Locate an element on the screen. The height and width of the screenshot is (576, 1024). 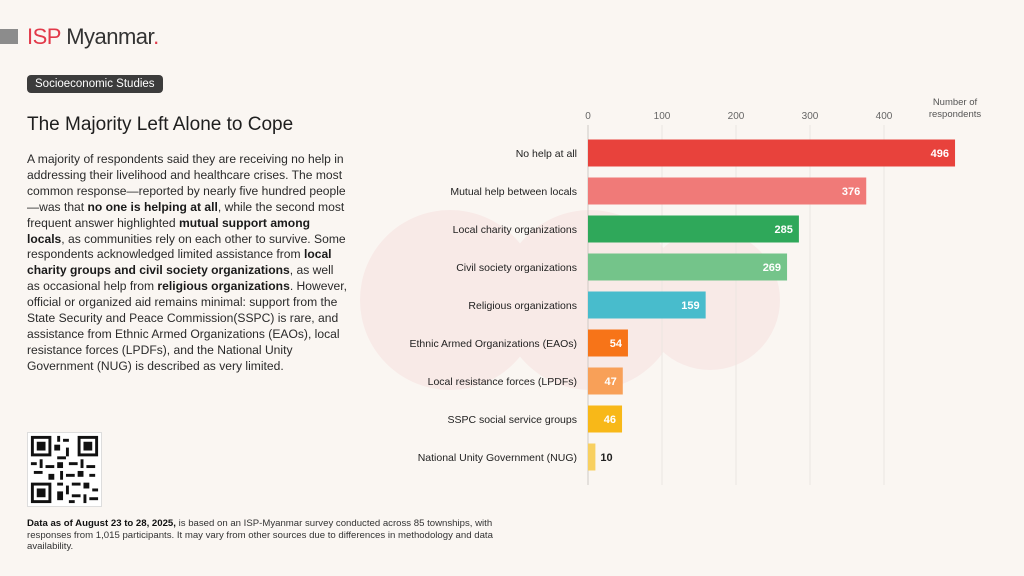
brand-isp: ISP is located at coordinates (44, 36).